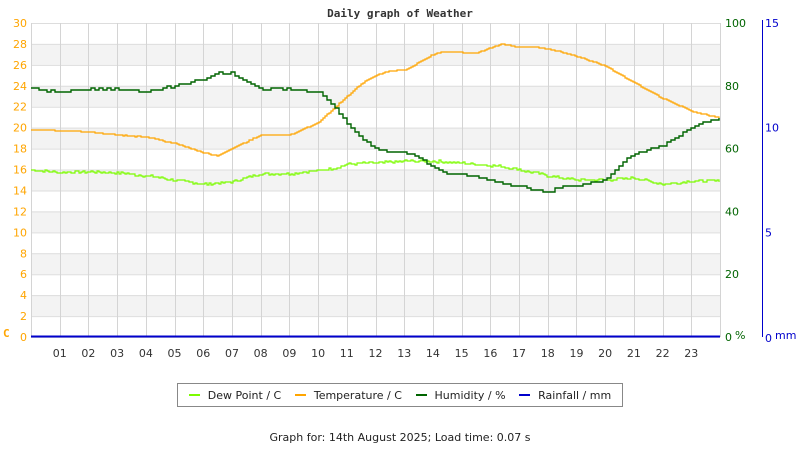  I want to click on svg-text: 19, so click(576, 353).